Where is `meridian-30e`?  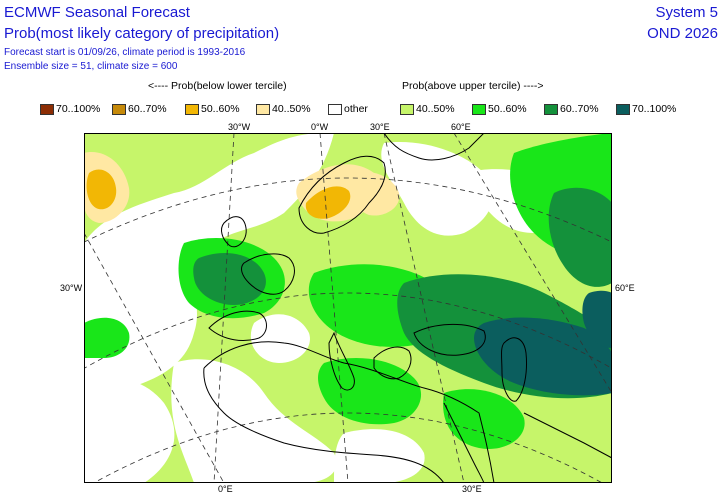
meridian-30e is located at coordinates (424, 308).